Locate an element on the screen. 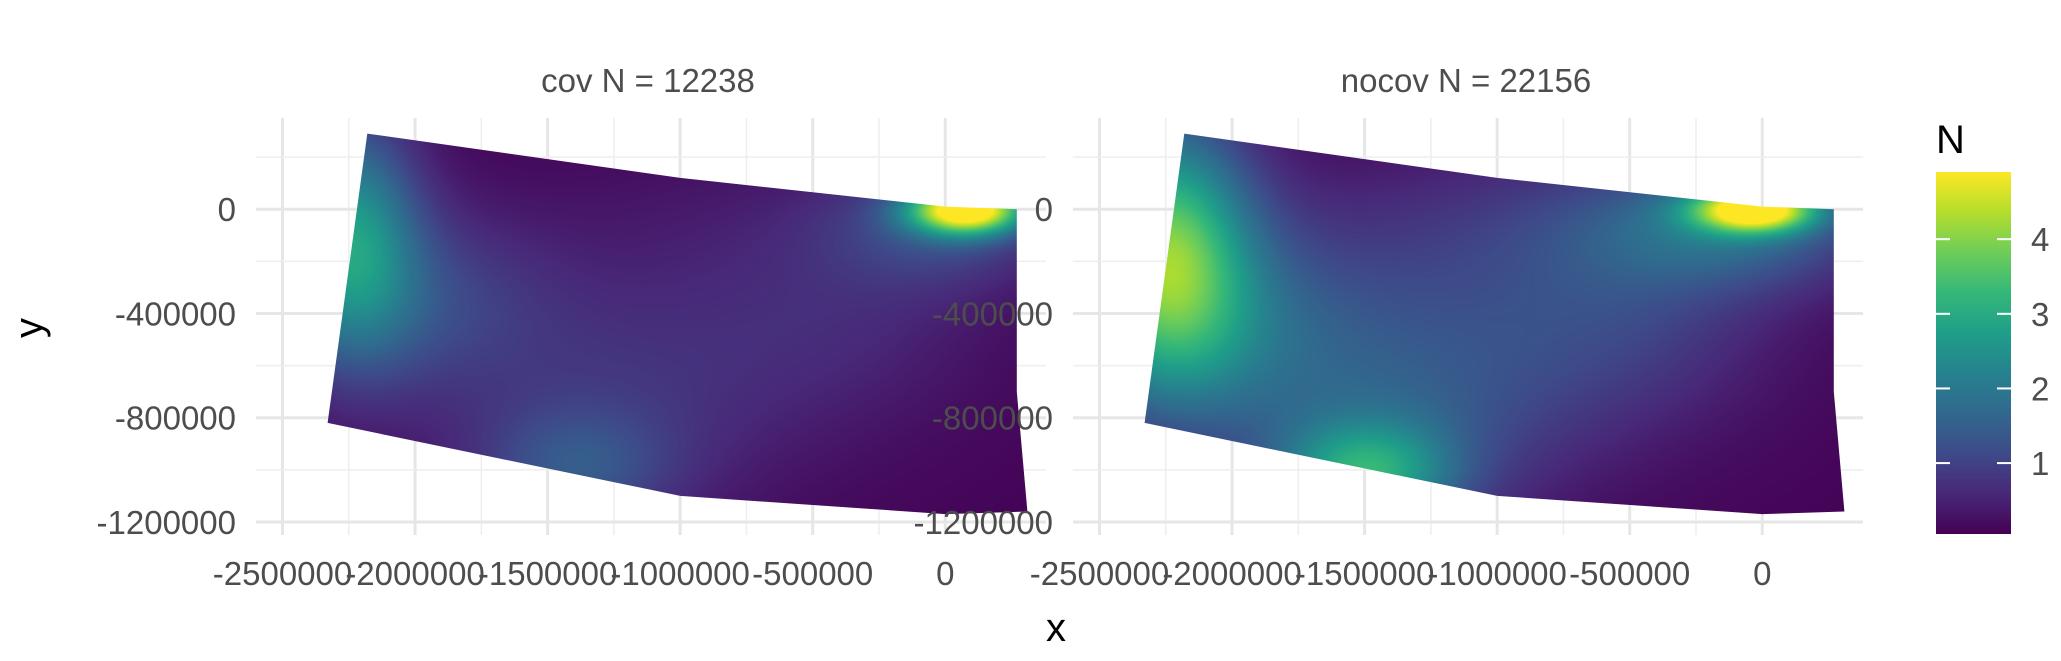 The width and height of the screenshot is (2061, 661). legend-tick-label: 4 is located at coordinates (2040, 239).